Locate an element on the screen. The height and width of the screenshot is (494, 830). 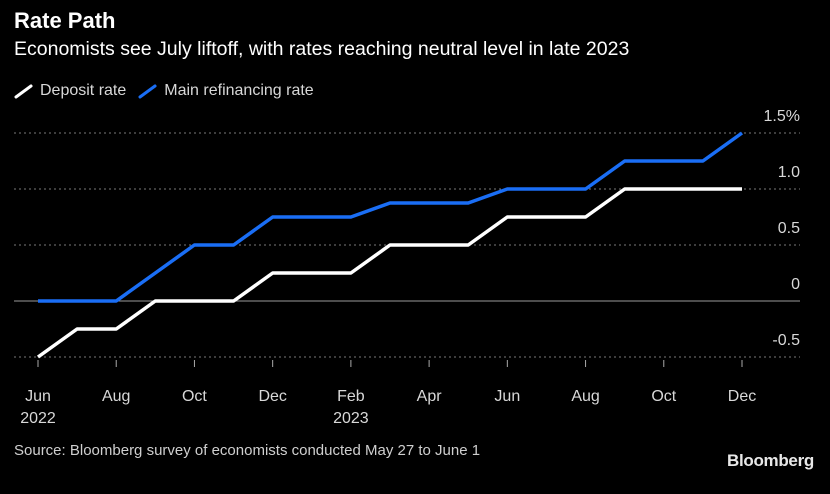
deposit-legend-swatch-icon is located at coordinates (23, 91).